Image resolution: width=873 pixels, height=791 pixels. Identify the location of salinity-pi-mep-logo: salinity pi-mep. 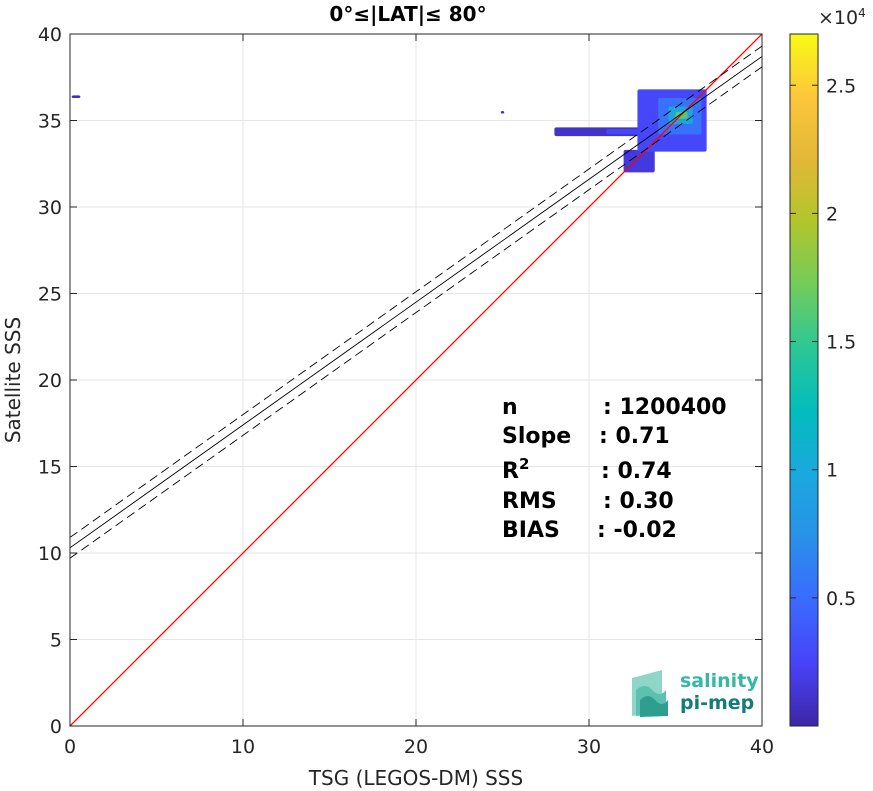
(695, 693).